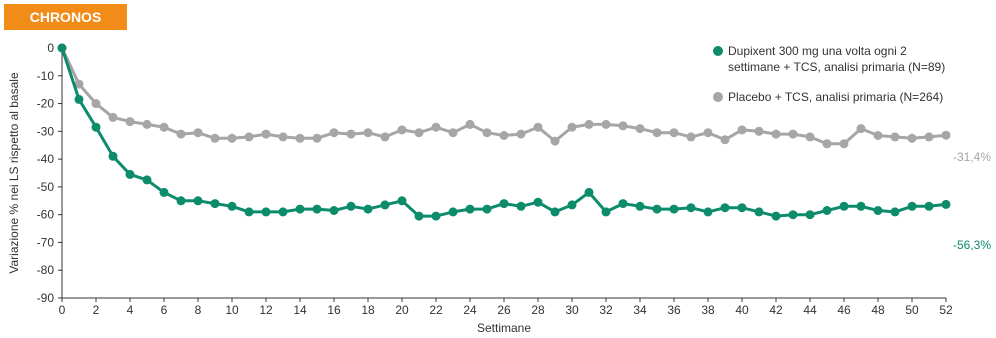 The width and height of the screenshot is (996, 338). Describe the element at coordinates (470, 310) in the screenshot. I see `x-tick-label: 24` at that location.